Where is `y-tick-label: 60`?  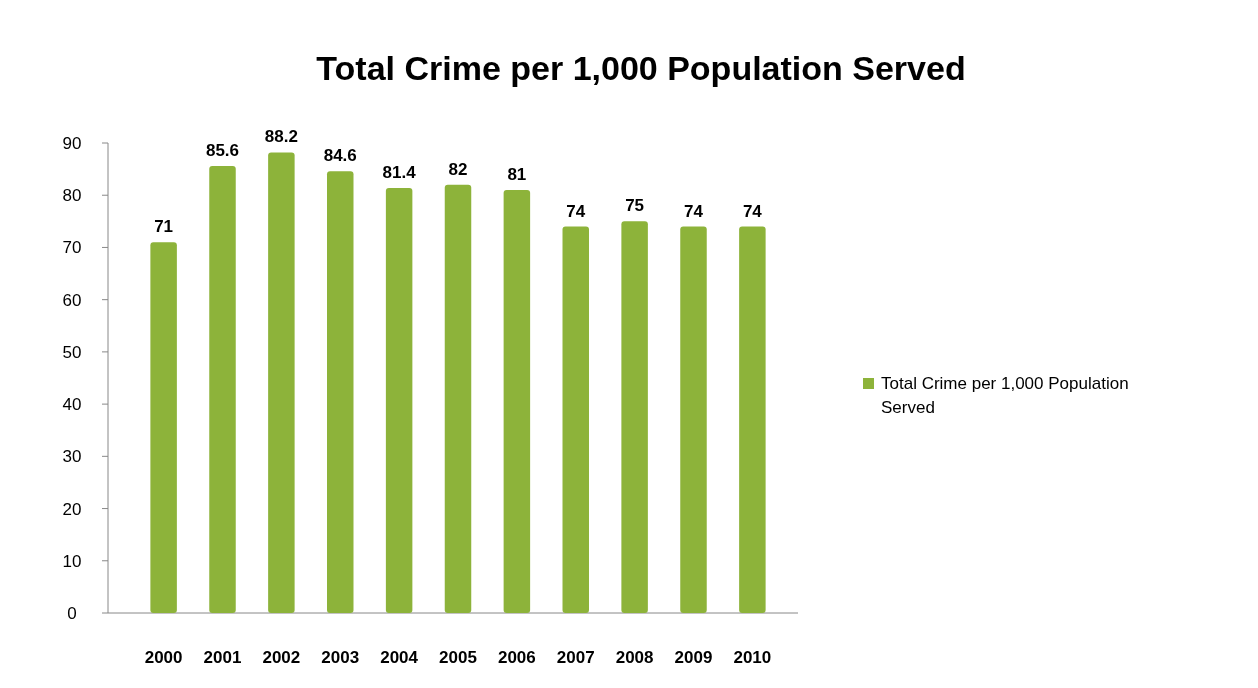 y-tick-label: 60 is located at coordinates (72, 300).